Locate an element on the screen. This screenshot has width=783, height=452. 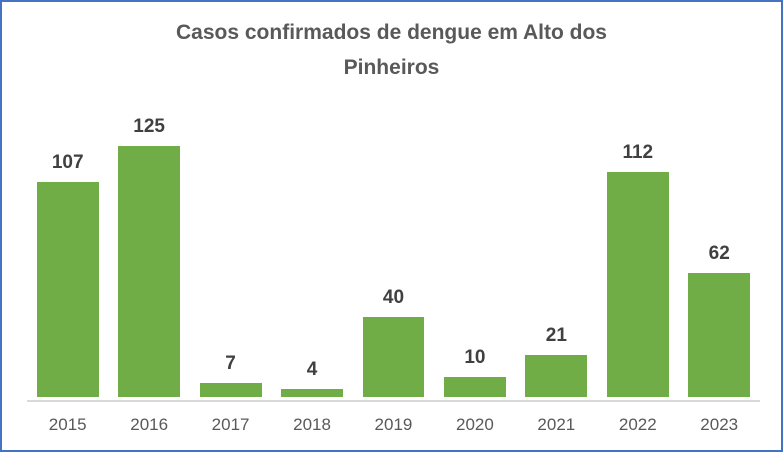
x-axis-label: 2016 is located at coordinates (149, 424).